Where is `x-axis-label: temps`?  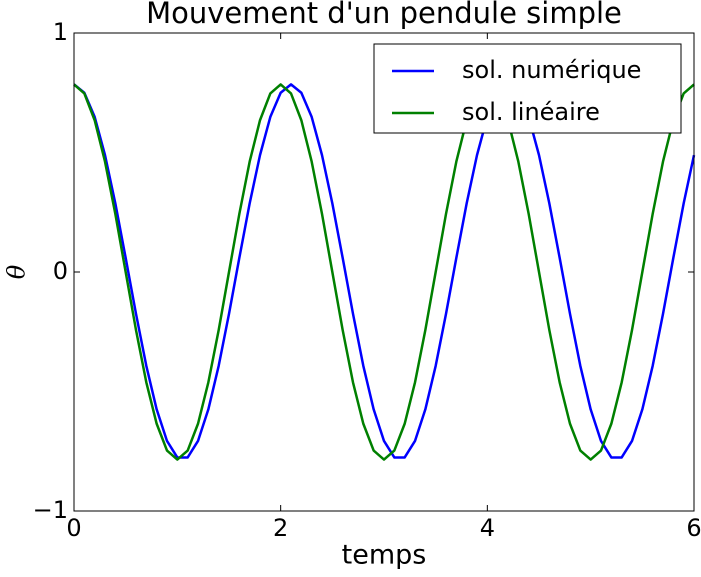 x-axis-label: temps is located at coordinates (384, 555).